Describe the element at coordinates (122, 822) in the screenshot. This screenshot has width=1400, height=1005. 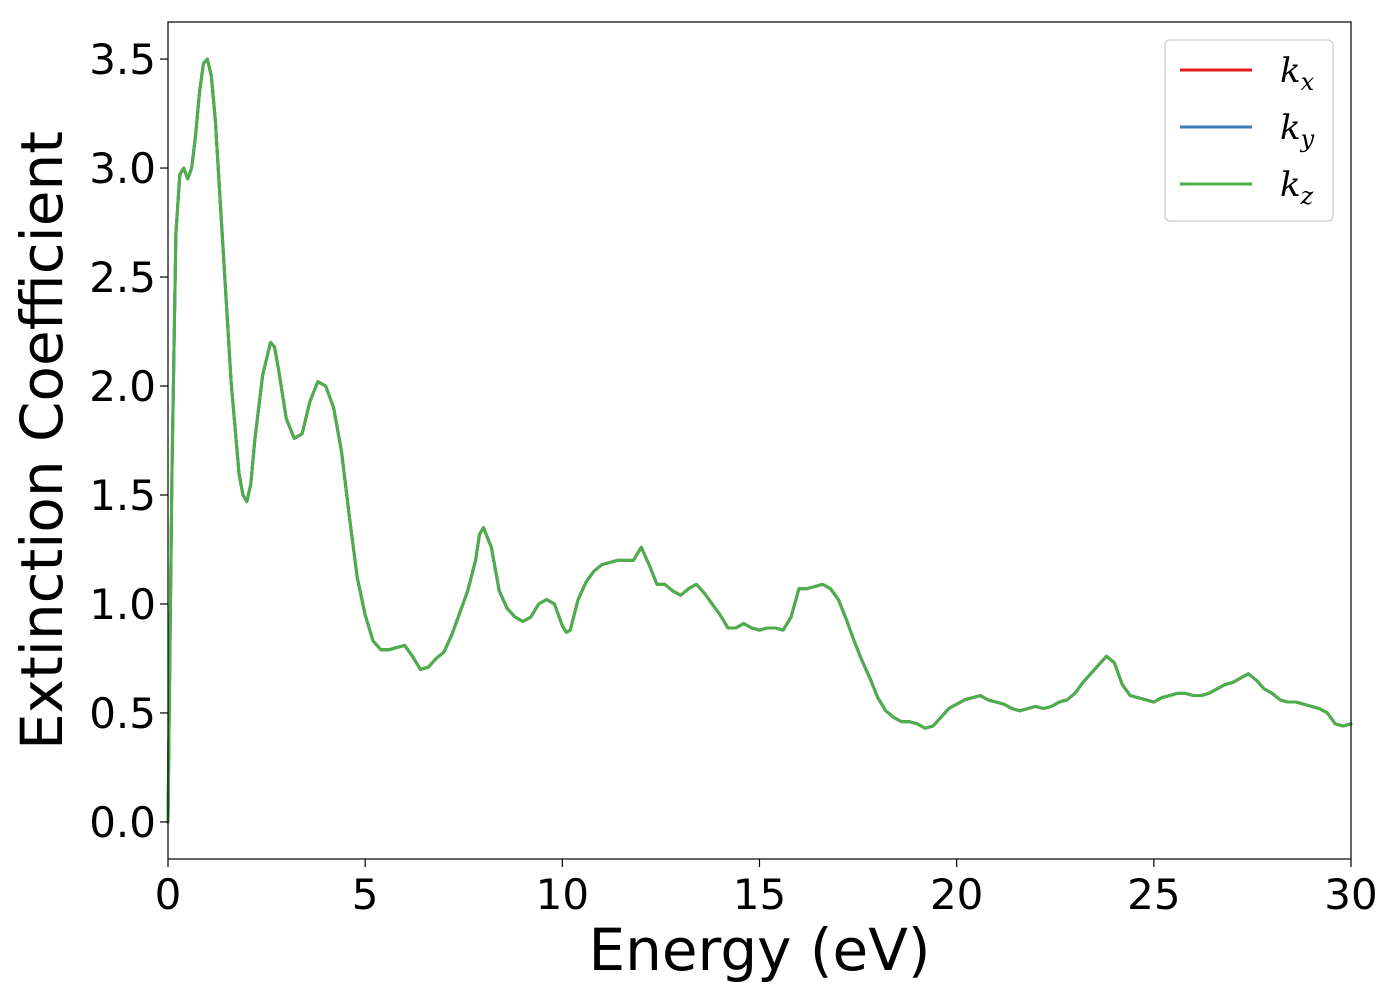
I see `y-tick-label: 0.0` at that location.